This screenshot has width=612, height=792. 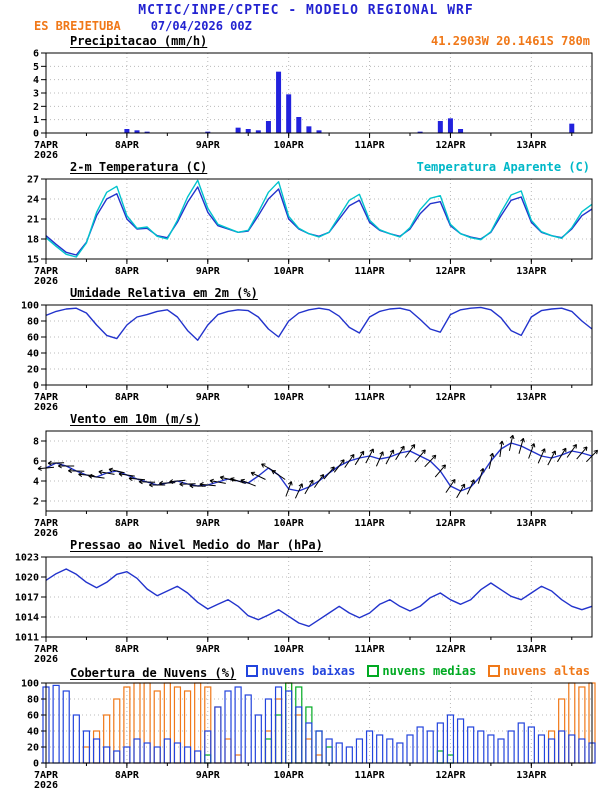 What do you see at coordinates (135, 419) in the screenshot?
I see `wind-title: Vento em 10m (m/s)` at bounding box center [135, 419].